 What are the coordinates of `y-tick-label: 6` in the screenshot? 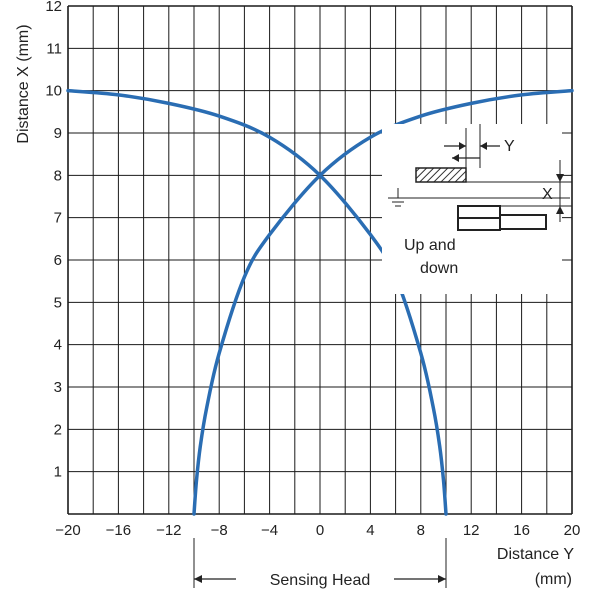 It's located at (58, 260).